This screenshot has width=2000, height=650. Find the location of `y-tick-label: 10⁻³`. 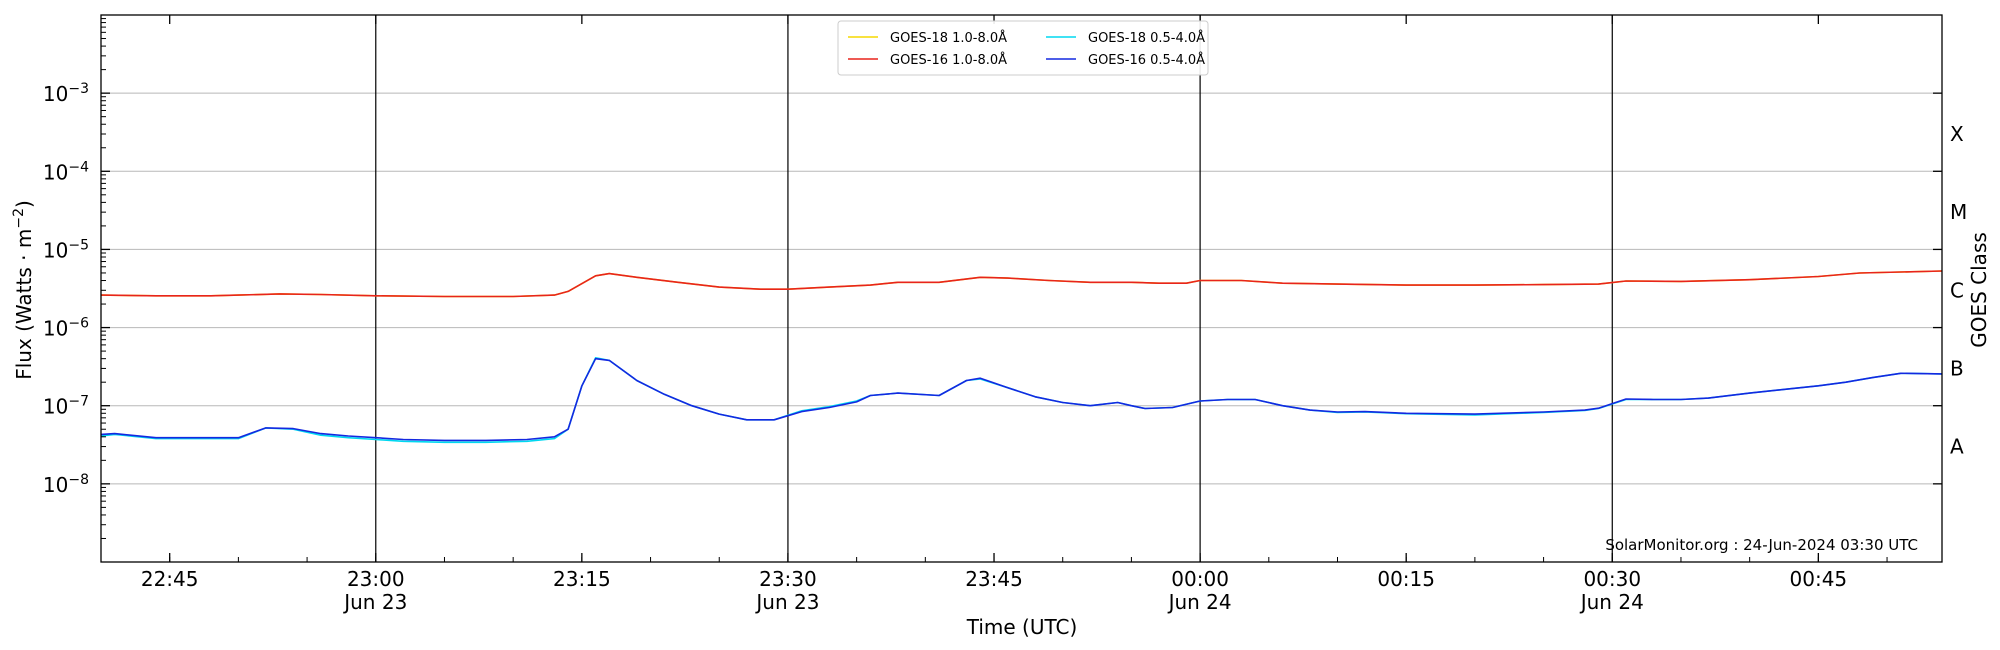

y-tick-label: 10⁻³ is located at coordinates (66, 93).